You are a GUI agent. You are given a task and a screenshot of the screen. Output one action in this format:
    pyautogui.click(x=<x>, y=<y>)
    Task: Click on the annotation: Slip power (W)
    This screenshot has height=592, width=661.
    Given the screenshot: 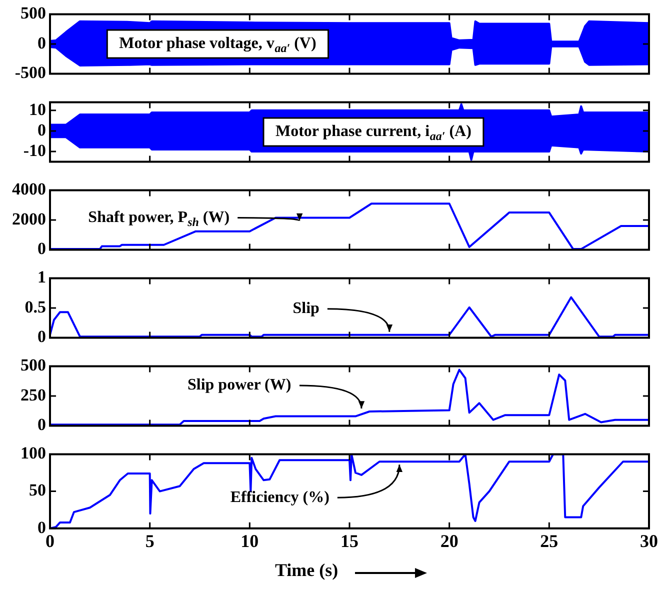 What is the action you would take?
    pyautogui.click(x=239, y=385)
    